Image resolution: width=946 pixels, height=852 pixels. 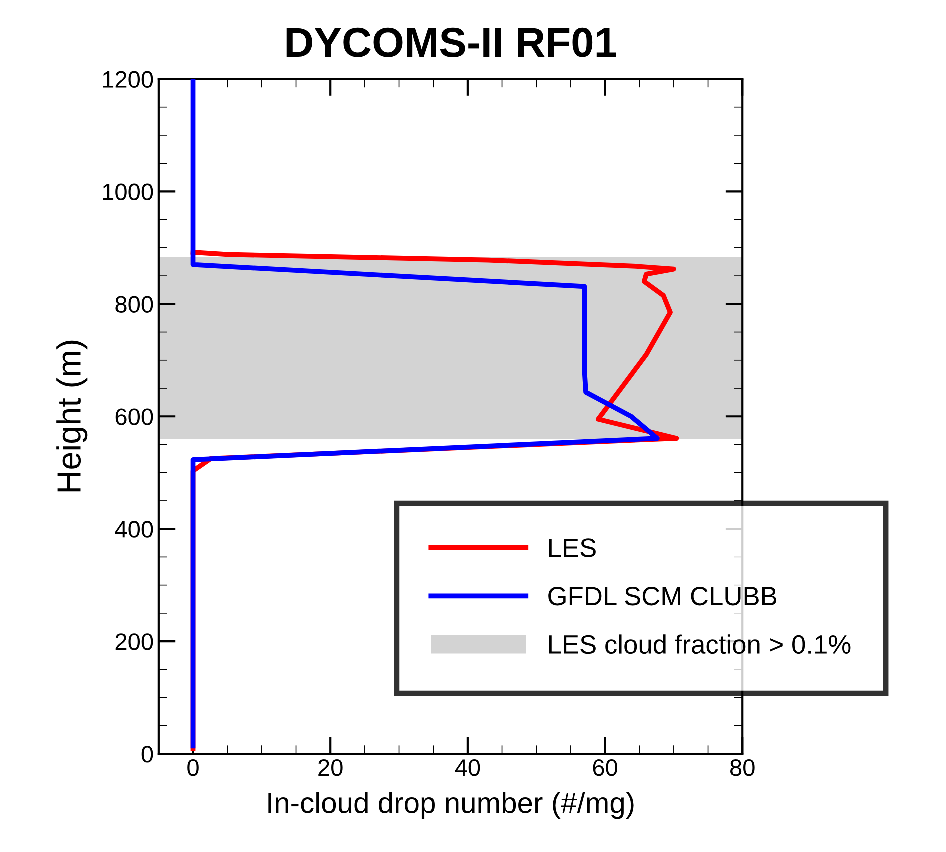 I want to click on y-tick-label: 600, so click(x=135, y=417).